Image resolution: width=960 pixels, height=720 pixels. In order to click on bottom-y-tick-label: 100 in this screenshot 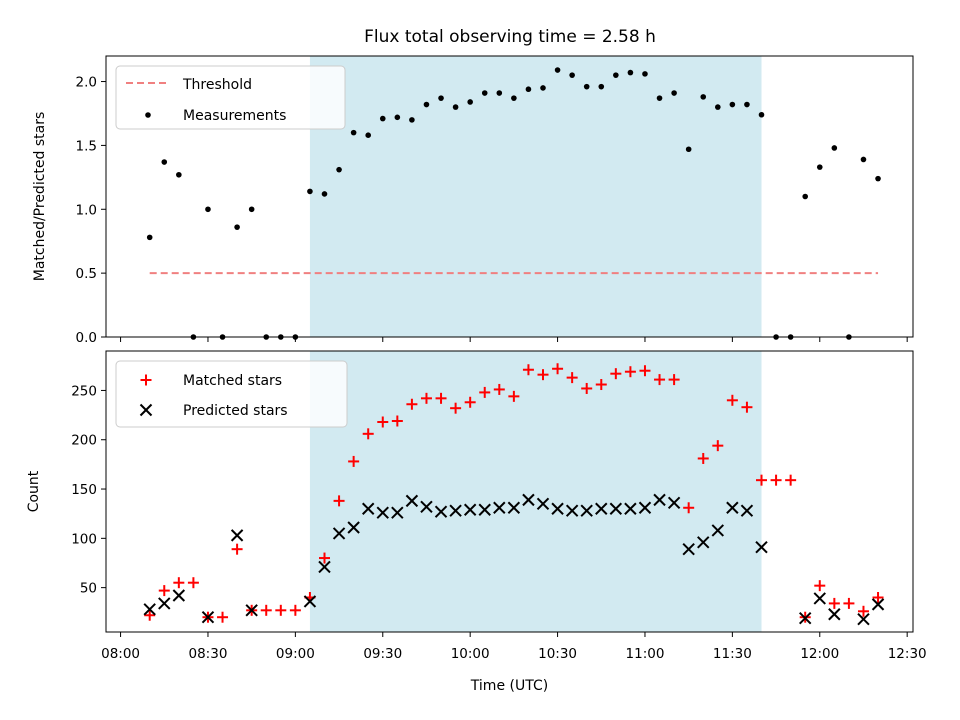, I will do `click(84, 539)`.